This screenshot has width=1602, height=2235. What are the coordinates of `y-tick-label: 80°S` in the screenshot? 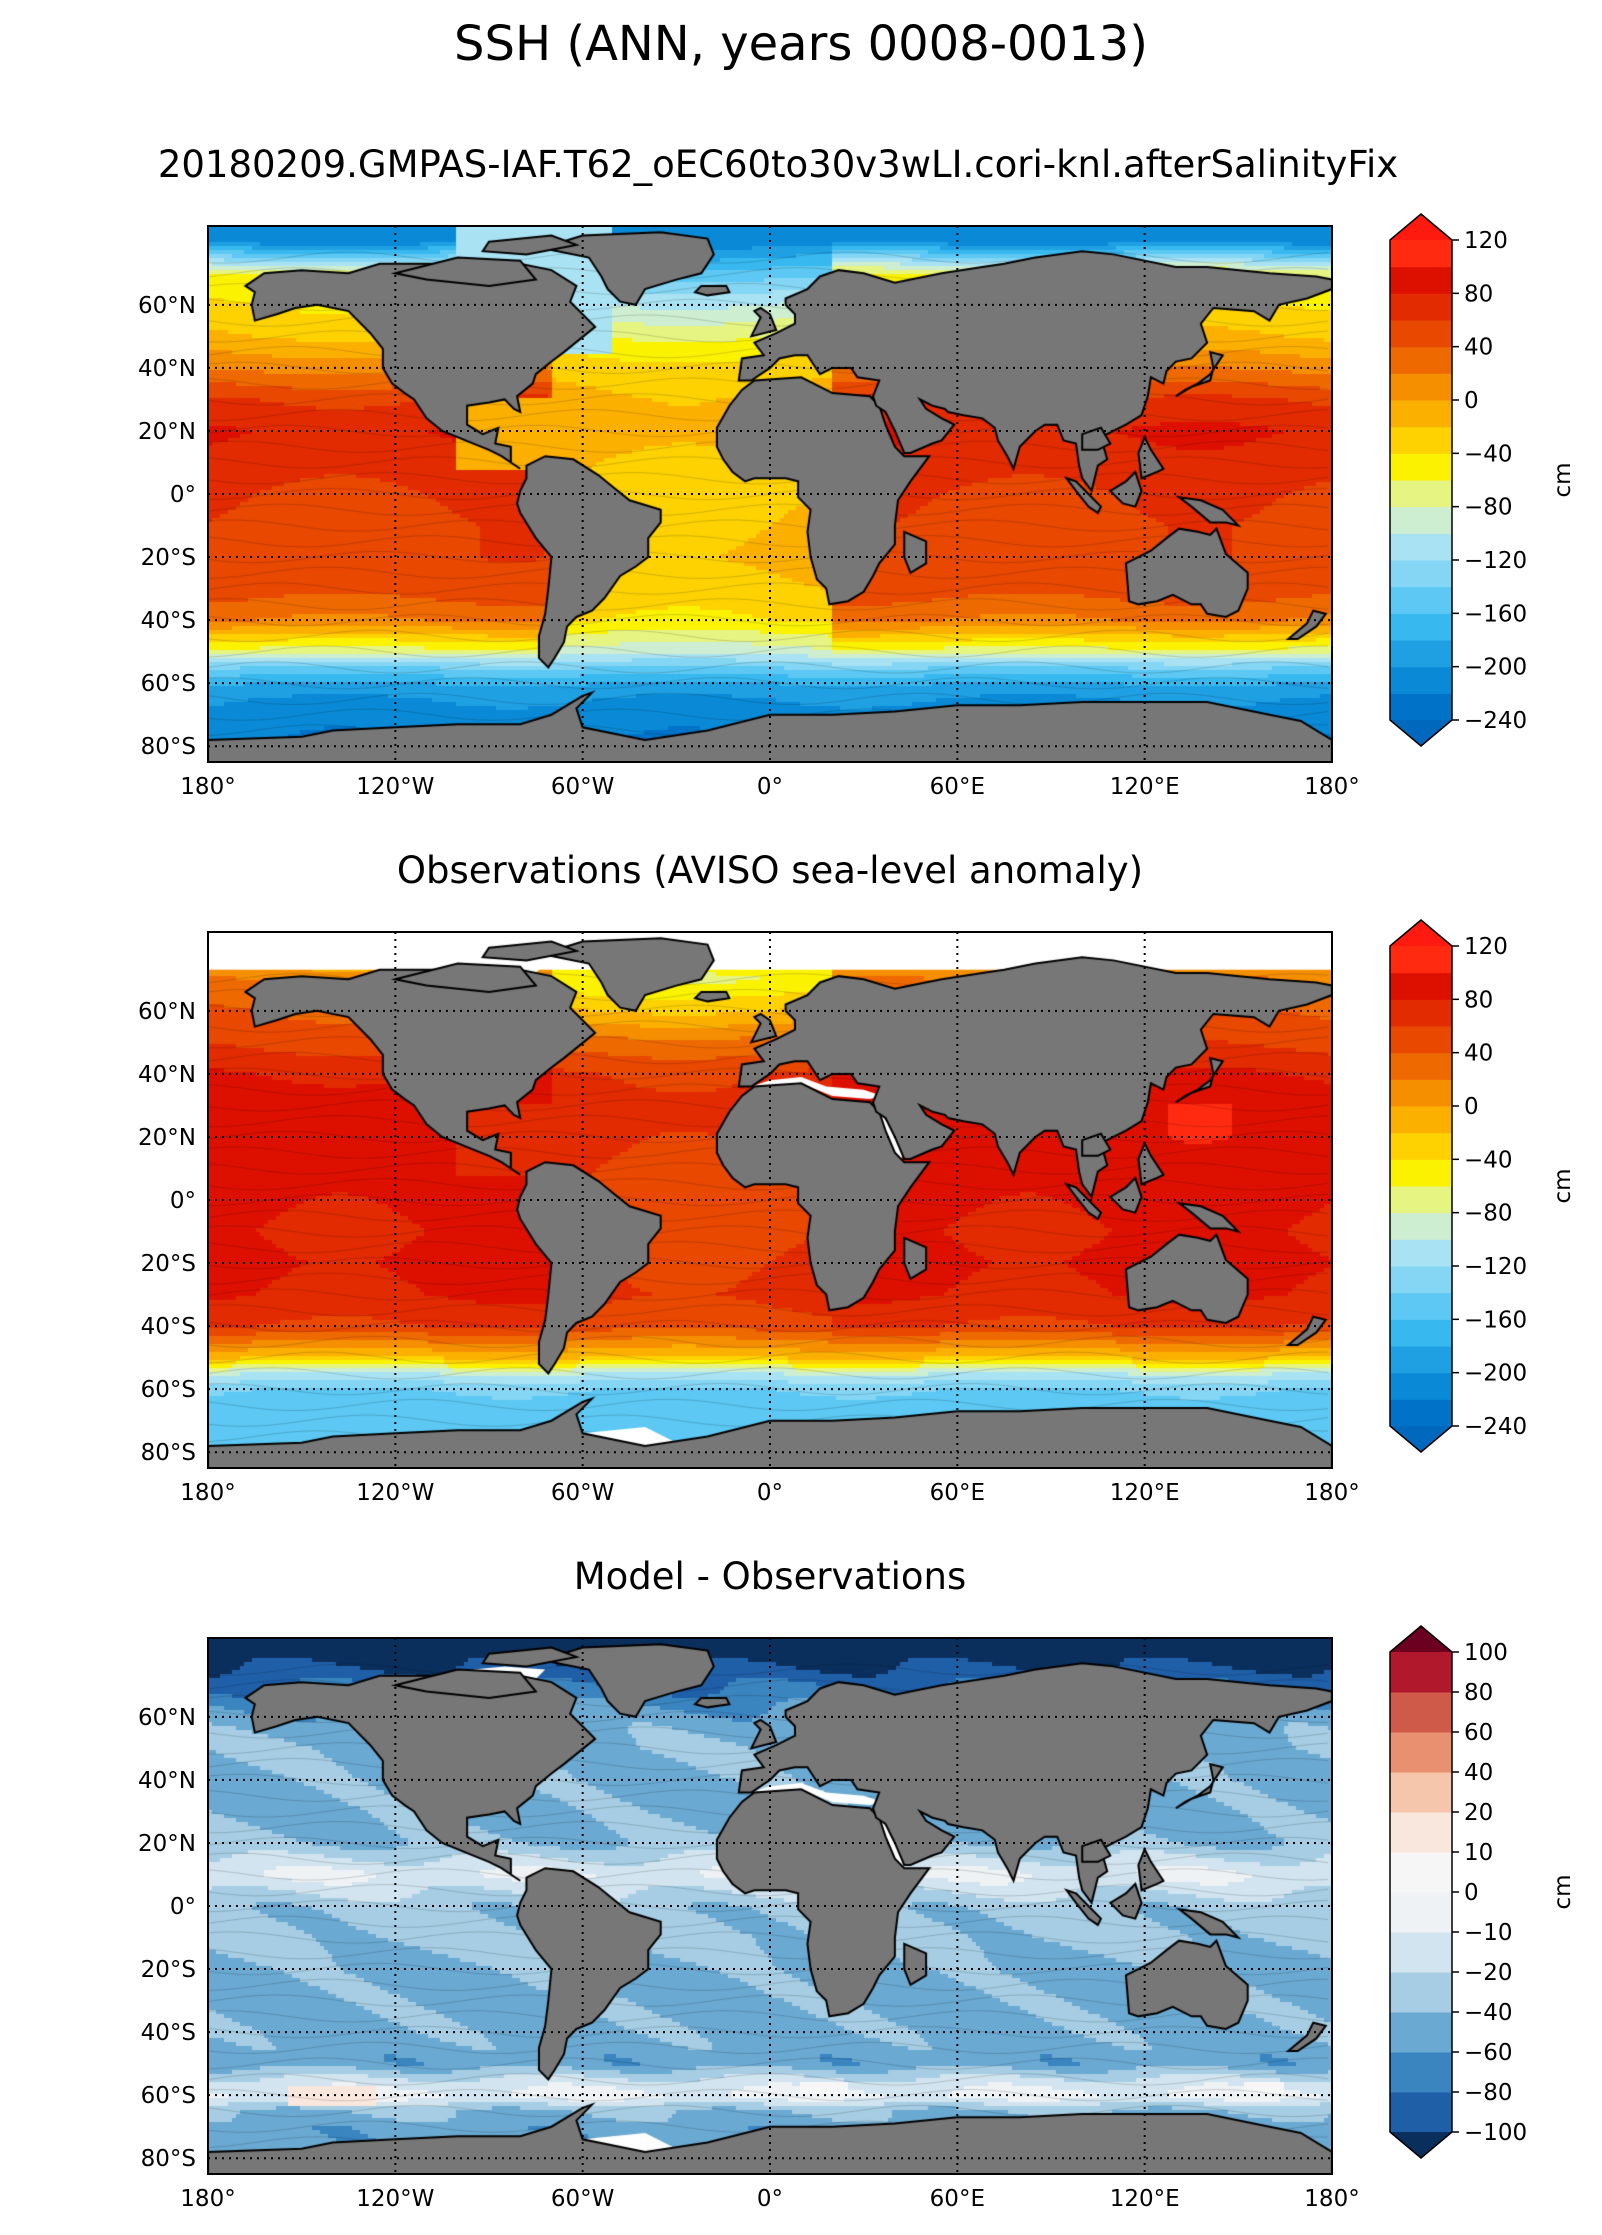 It's located at (168, 747).